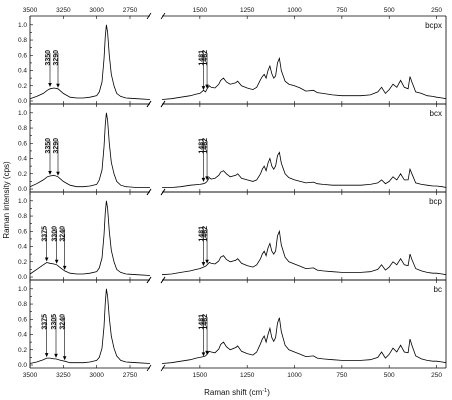 The width and height of the screenshot is (452, 400). What do you see at coordinates (436, 10) in the screenshot?
I see `top-x-tick-label: 250` at bounding box center [436, 10].